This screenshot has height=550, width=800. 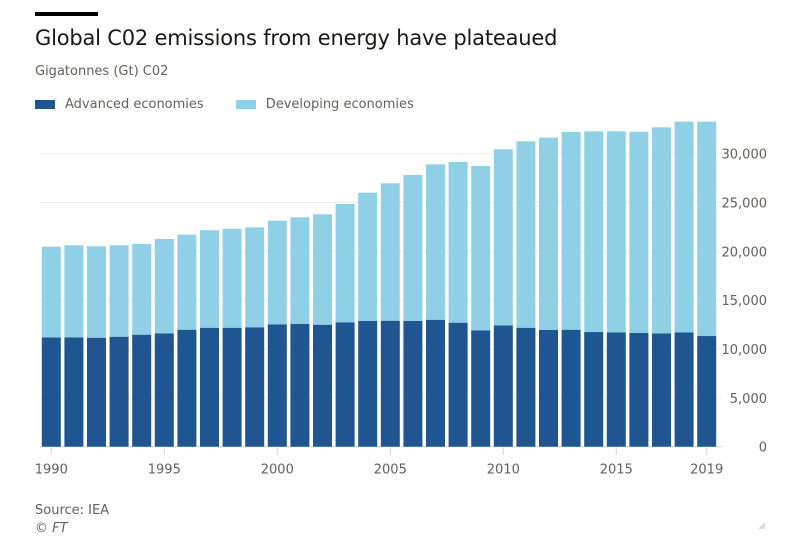 What do you see at coordinates (245, 104) in the screenshot?
I see `legend-swatch-developing` at bounding box center [245, 104].